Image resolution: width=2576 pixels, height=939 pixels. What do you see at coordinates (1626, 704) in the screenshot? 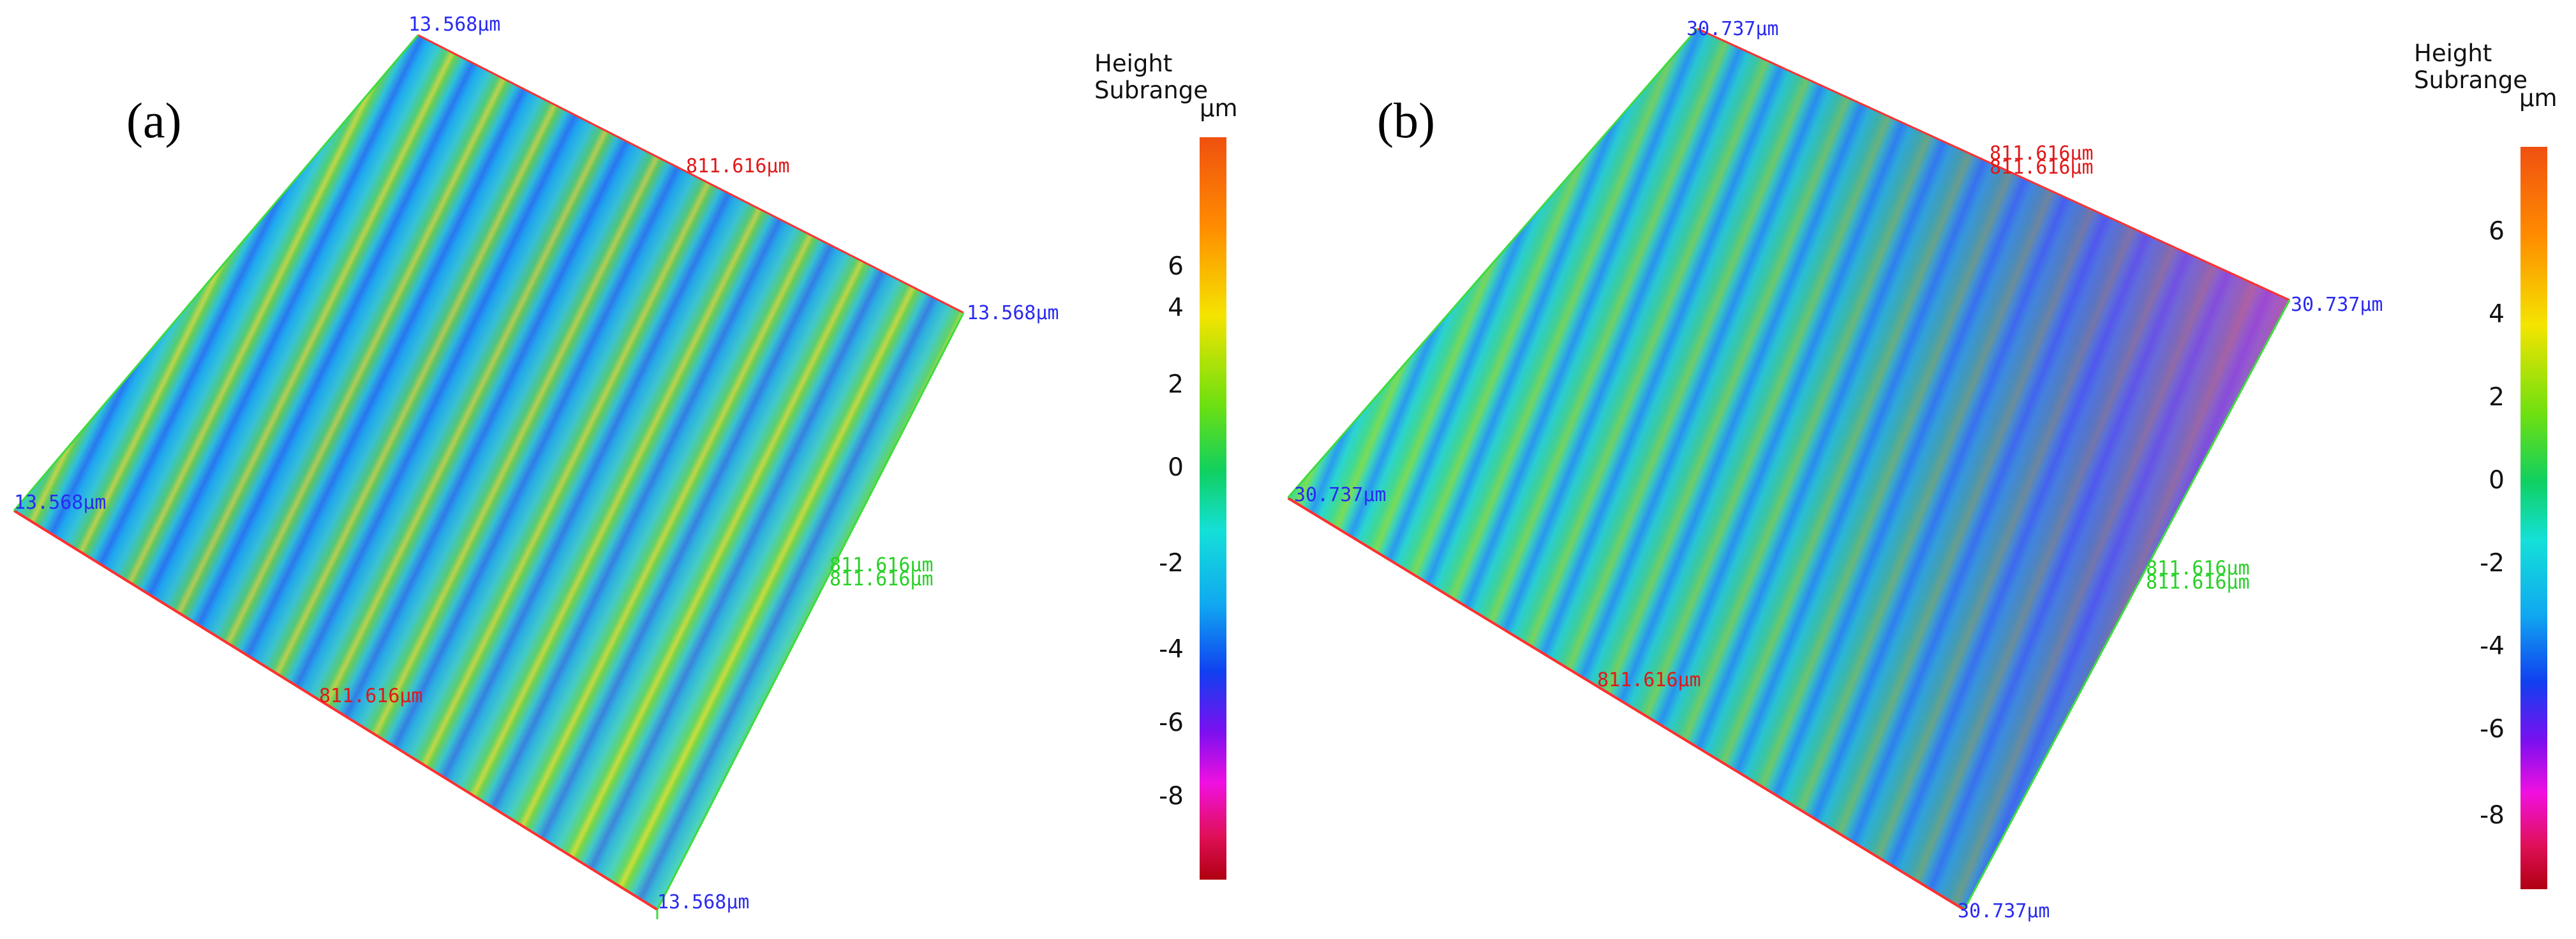
I see `panel-b-edge-bottom` at bounding box center [1626, 704].